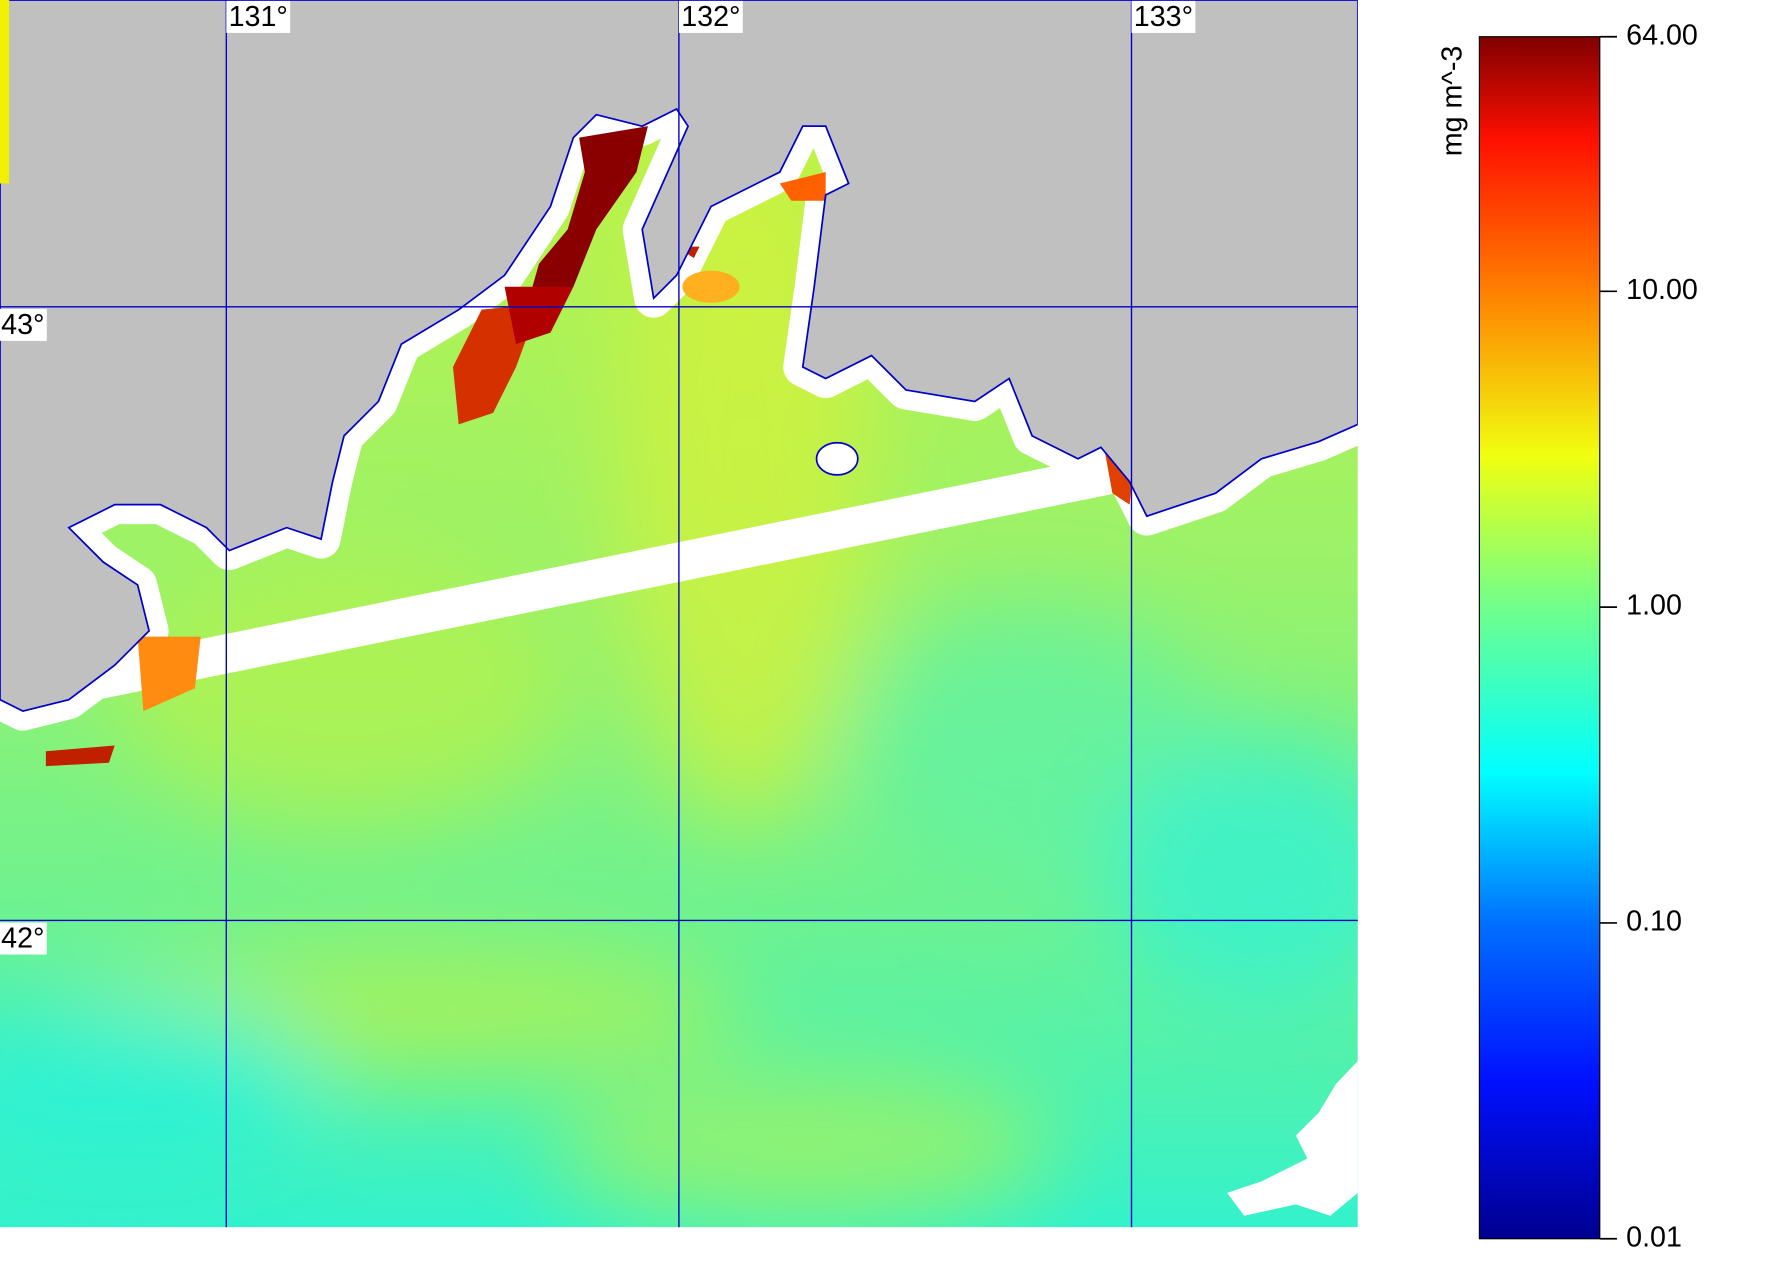 This screenshot has height=1272, width=1789. I want to click on longitude-label: 133°, so click(1163, 17).